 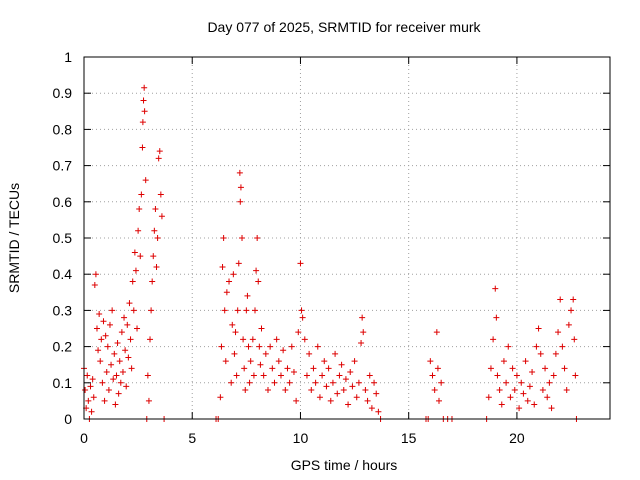 What do you see at coordinates (63, 93) in the screenshot?
I see `y-tick-label: 0.9` at bounding box center [63, 93].